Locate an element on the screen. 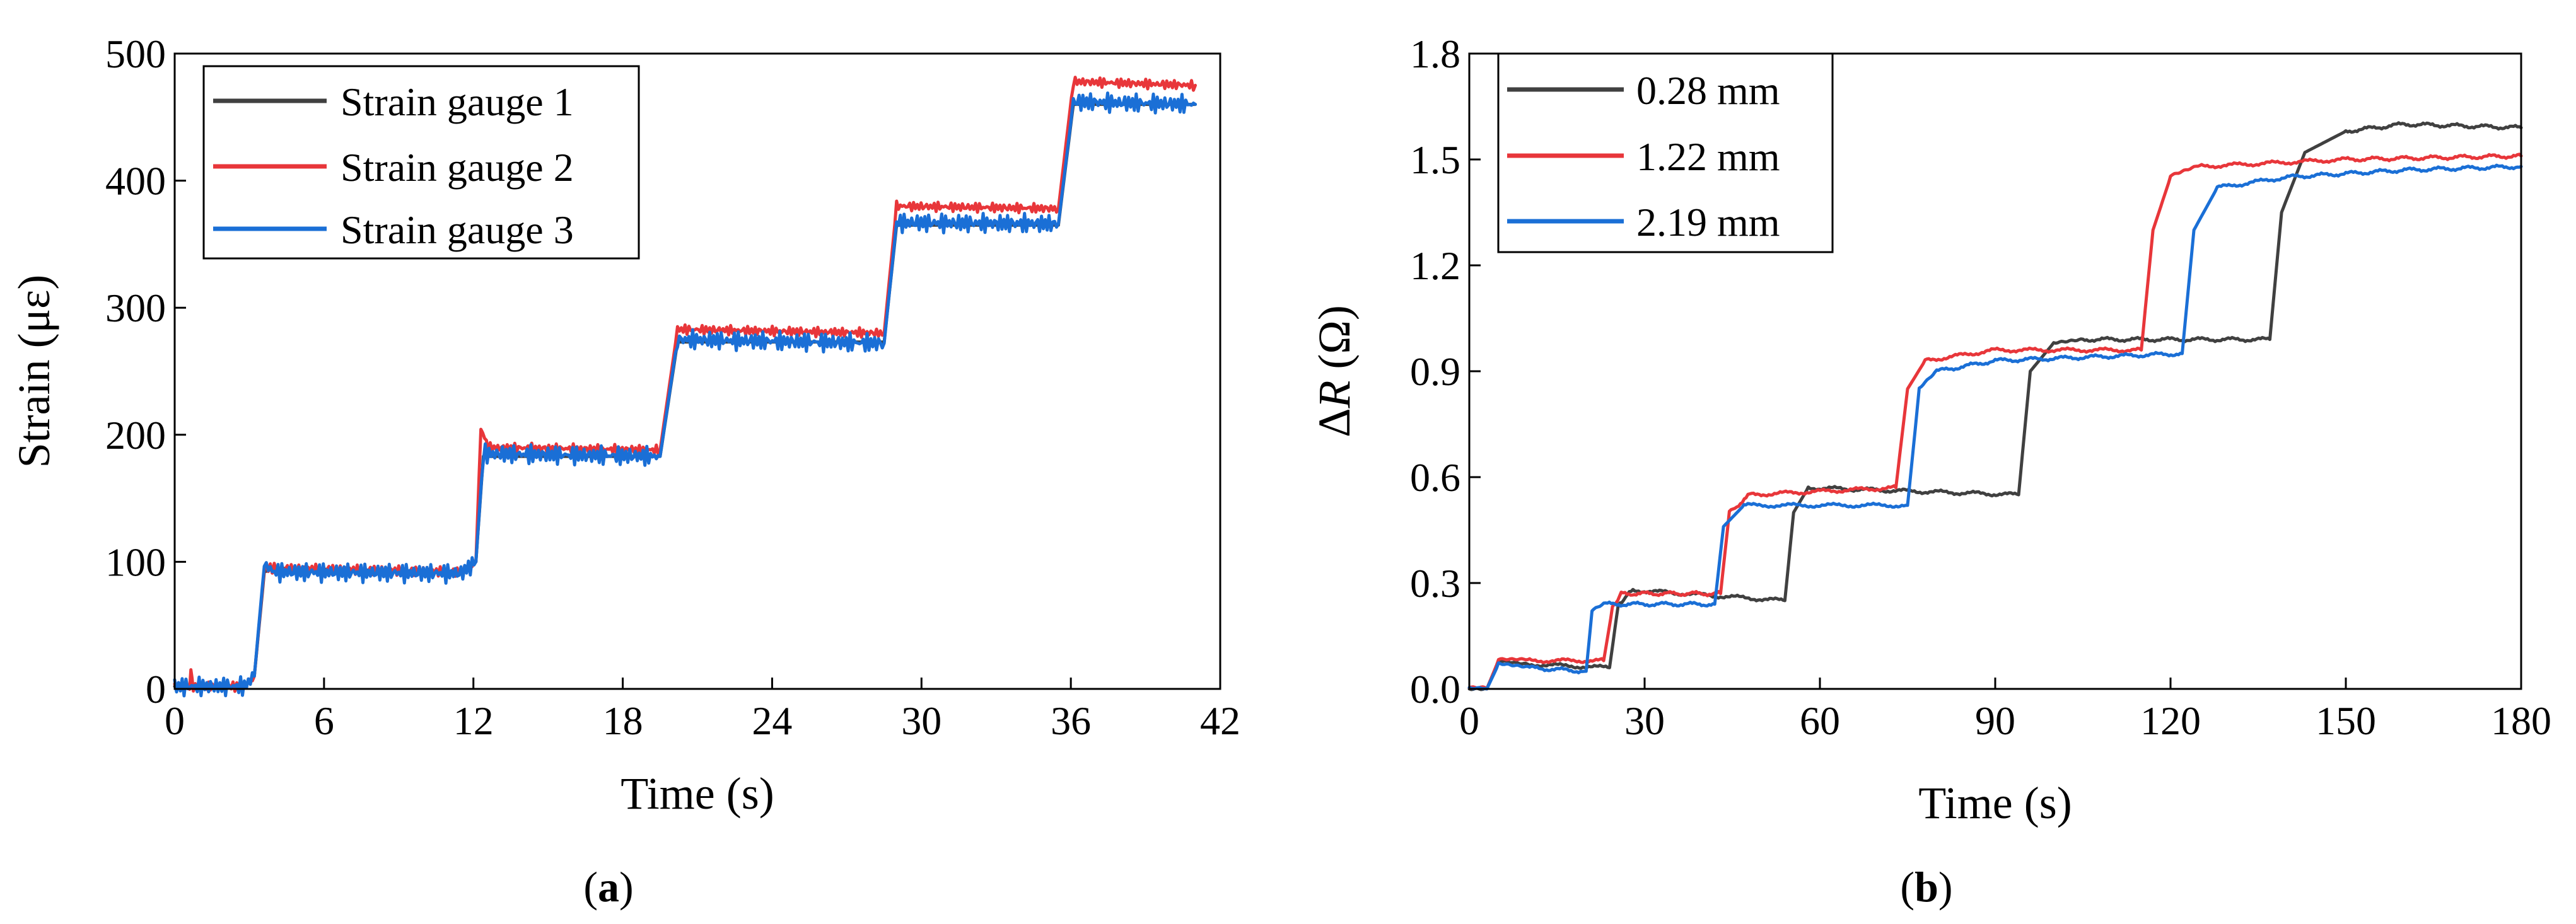  panel-a-x-tick-label: 12 is located at coordinates (474, 720).